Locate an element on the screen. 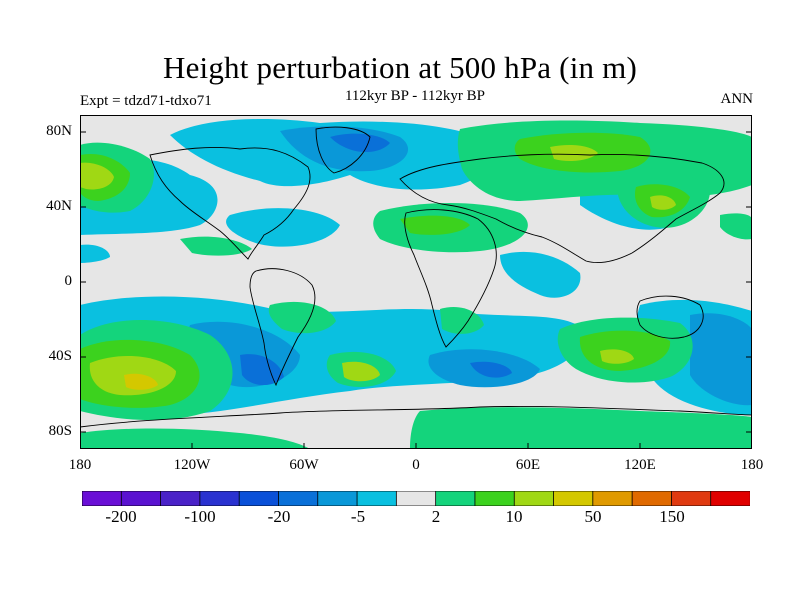 The image size is (800, 600). experiment-label: Expt = tdzd71-tdxo71 is located at coordinates (146, 101).